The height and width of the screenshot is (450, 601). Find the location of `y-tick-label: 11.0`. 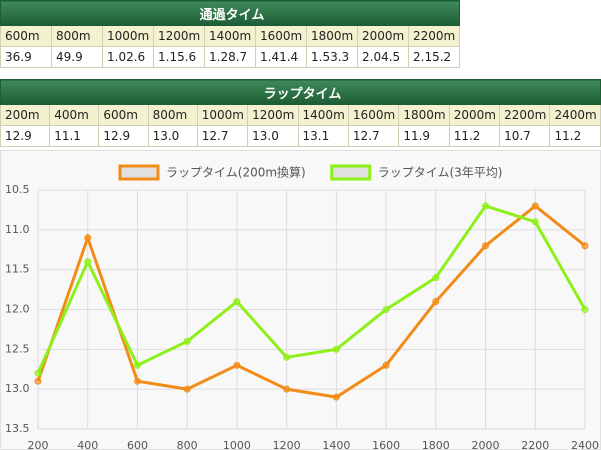

y-tick-label: 11.0 is located at coordinates (17, 229).